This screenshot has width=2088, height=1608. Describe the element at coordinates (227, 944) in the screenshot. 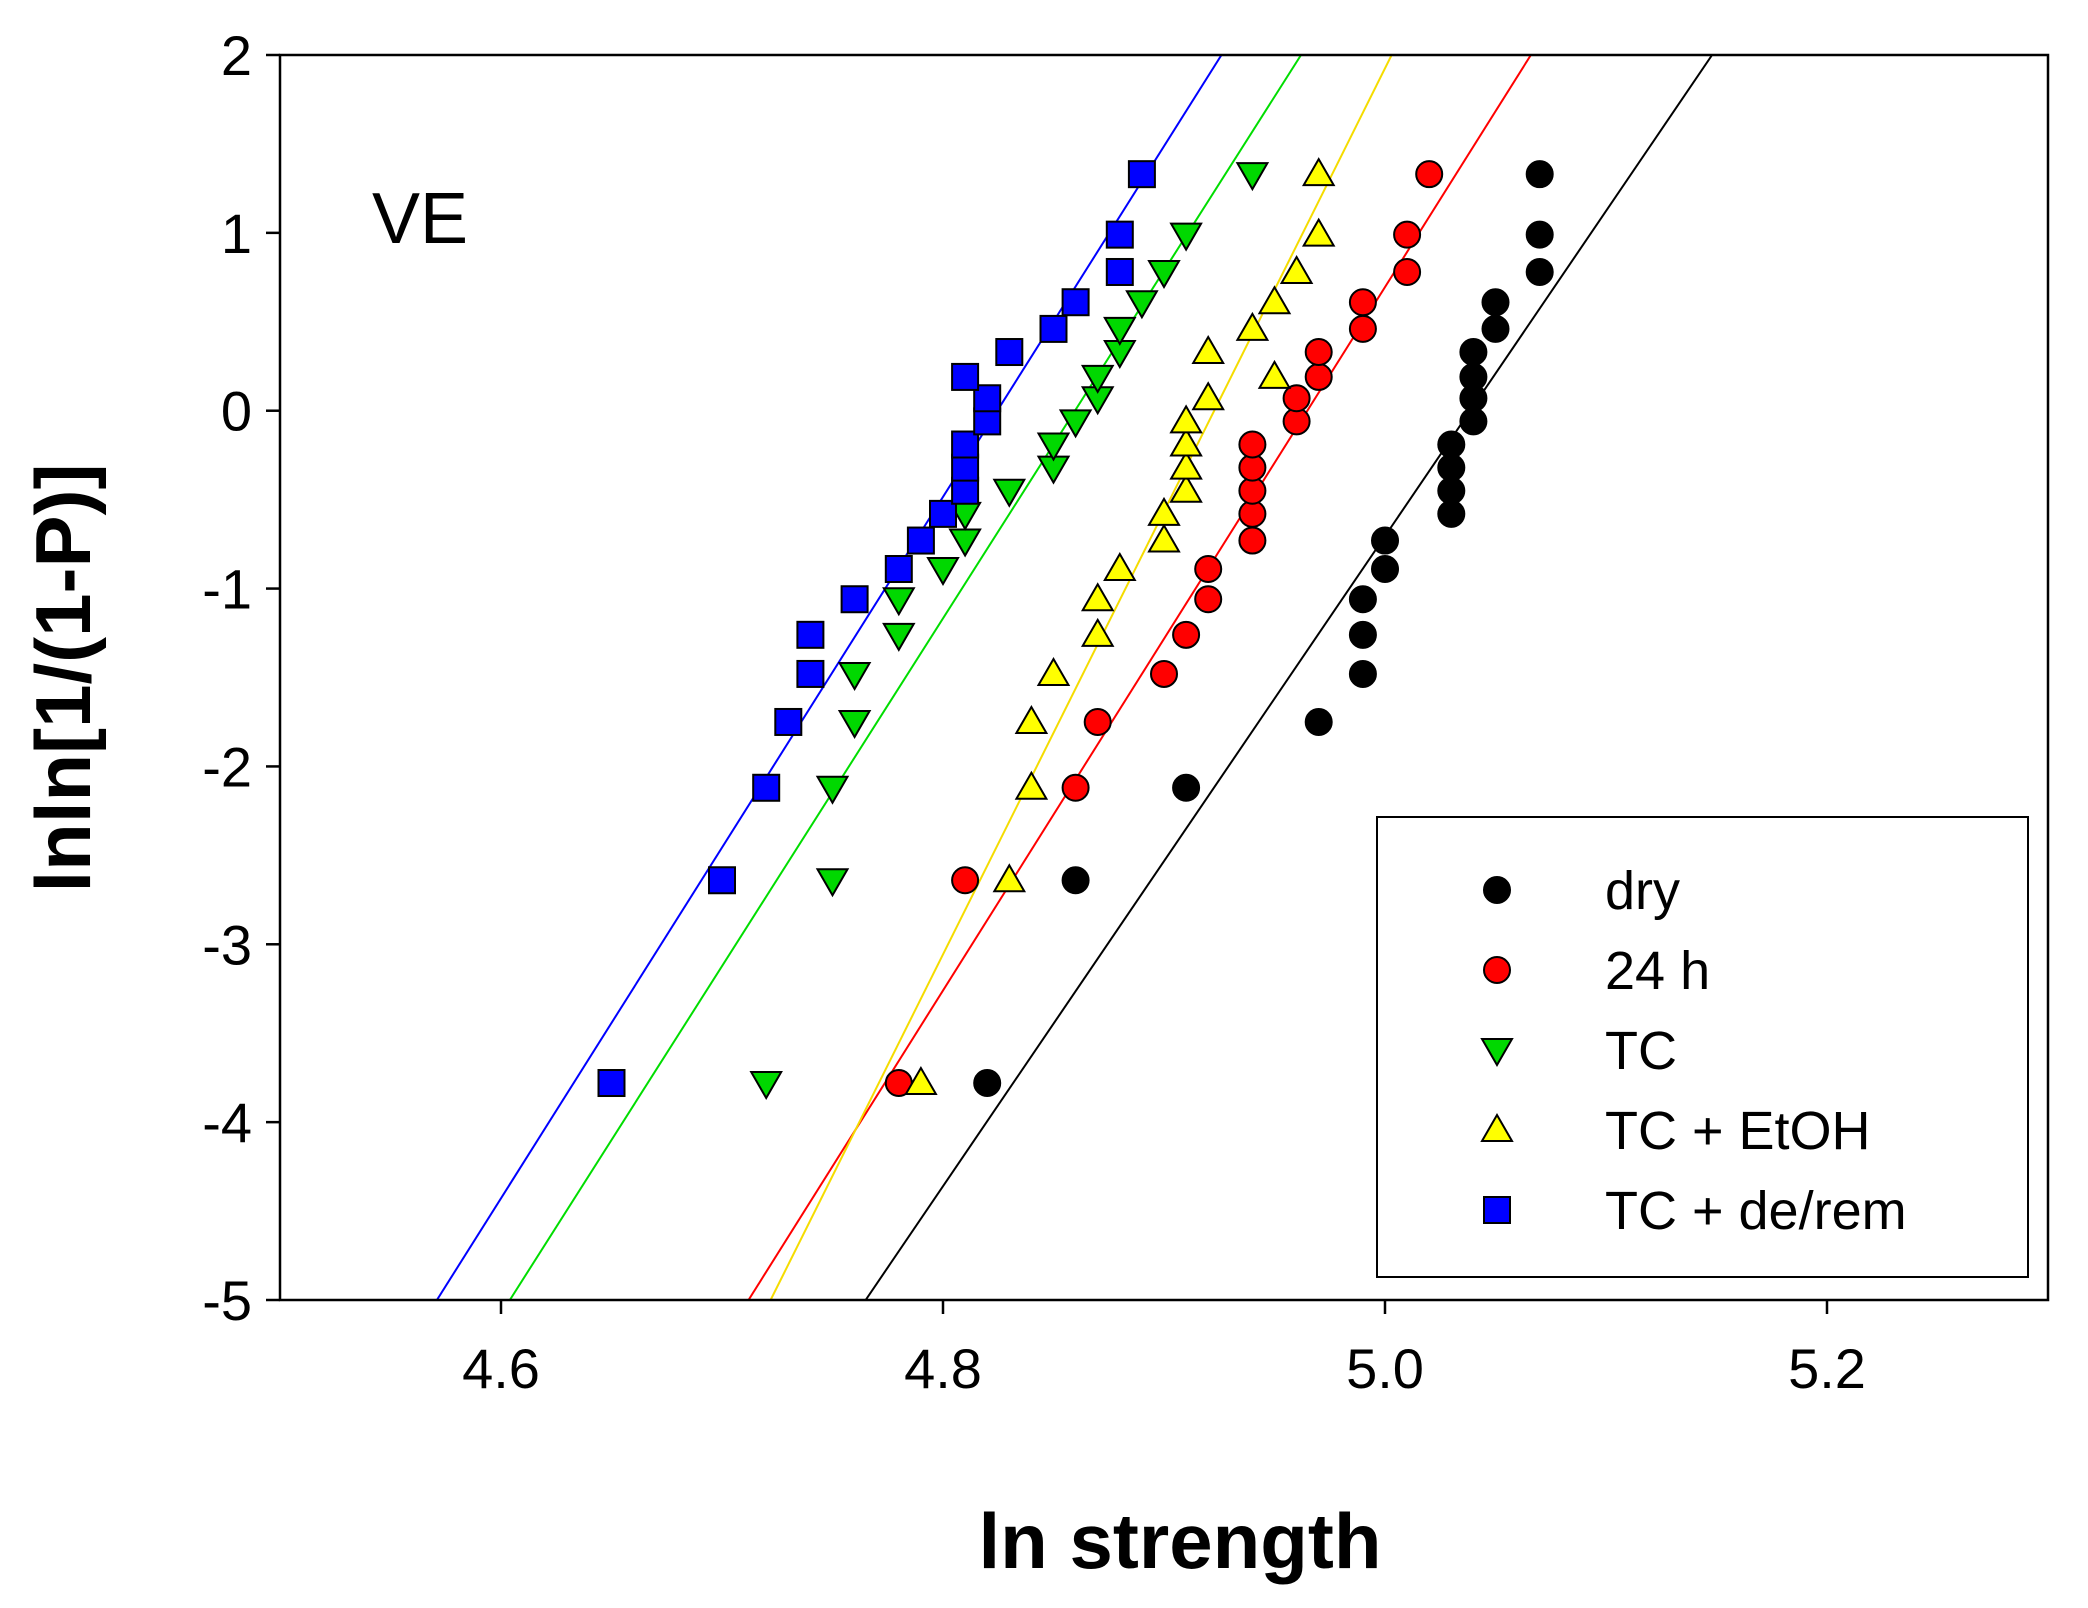

I see `y-tick-label: -3` at that location.